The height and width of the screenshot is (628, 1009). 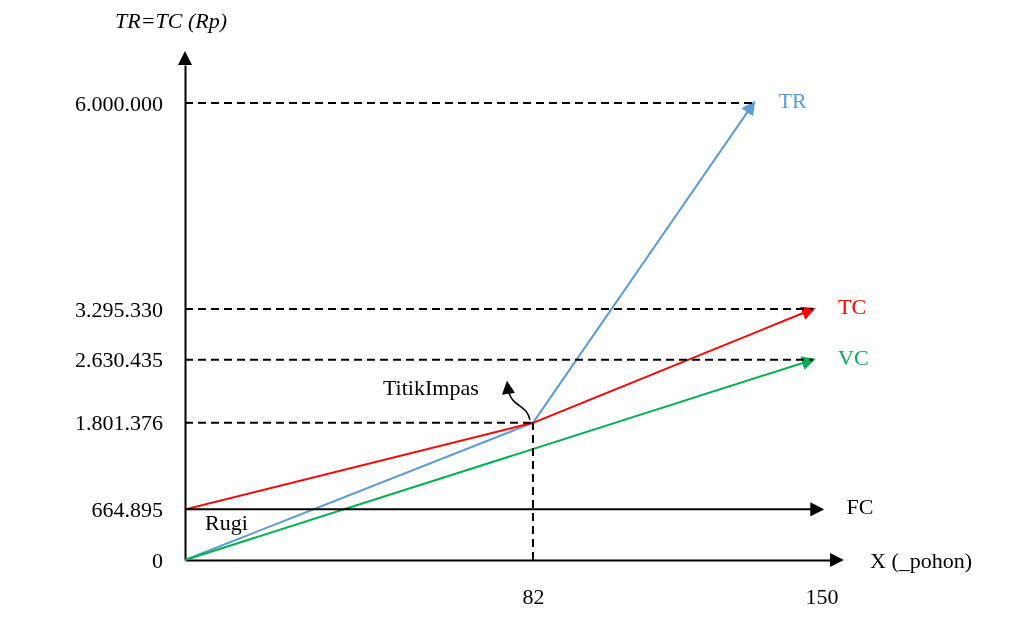 What do you see at coordinates (119, 309) in the screenshot?
I see `y-tick-label: 3.295.330` at bounding box center [119, 309].